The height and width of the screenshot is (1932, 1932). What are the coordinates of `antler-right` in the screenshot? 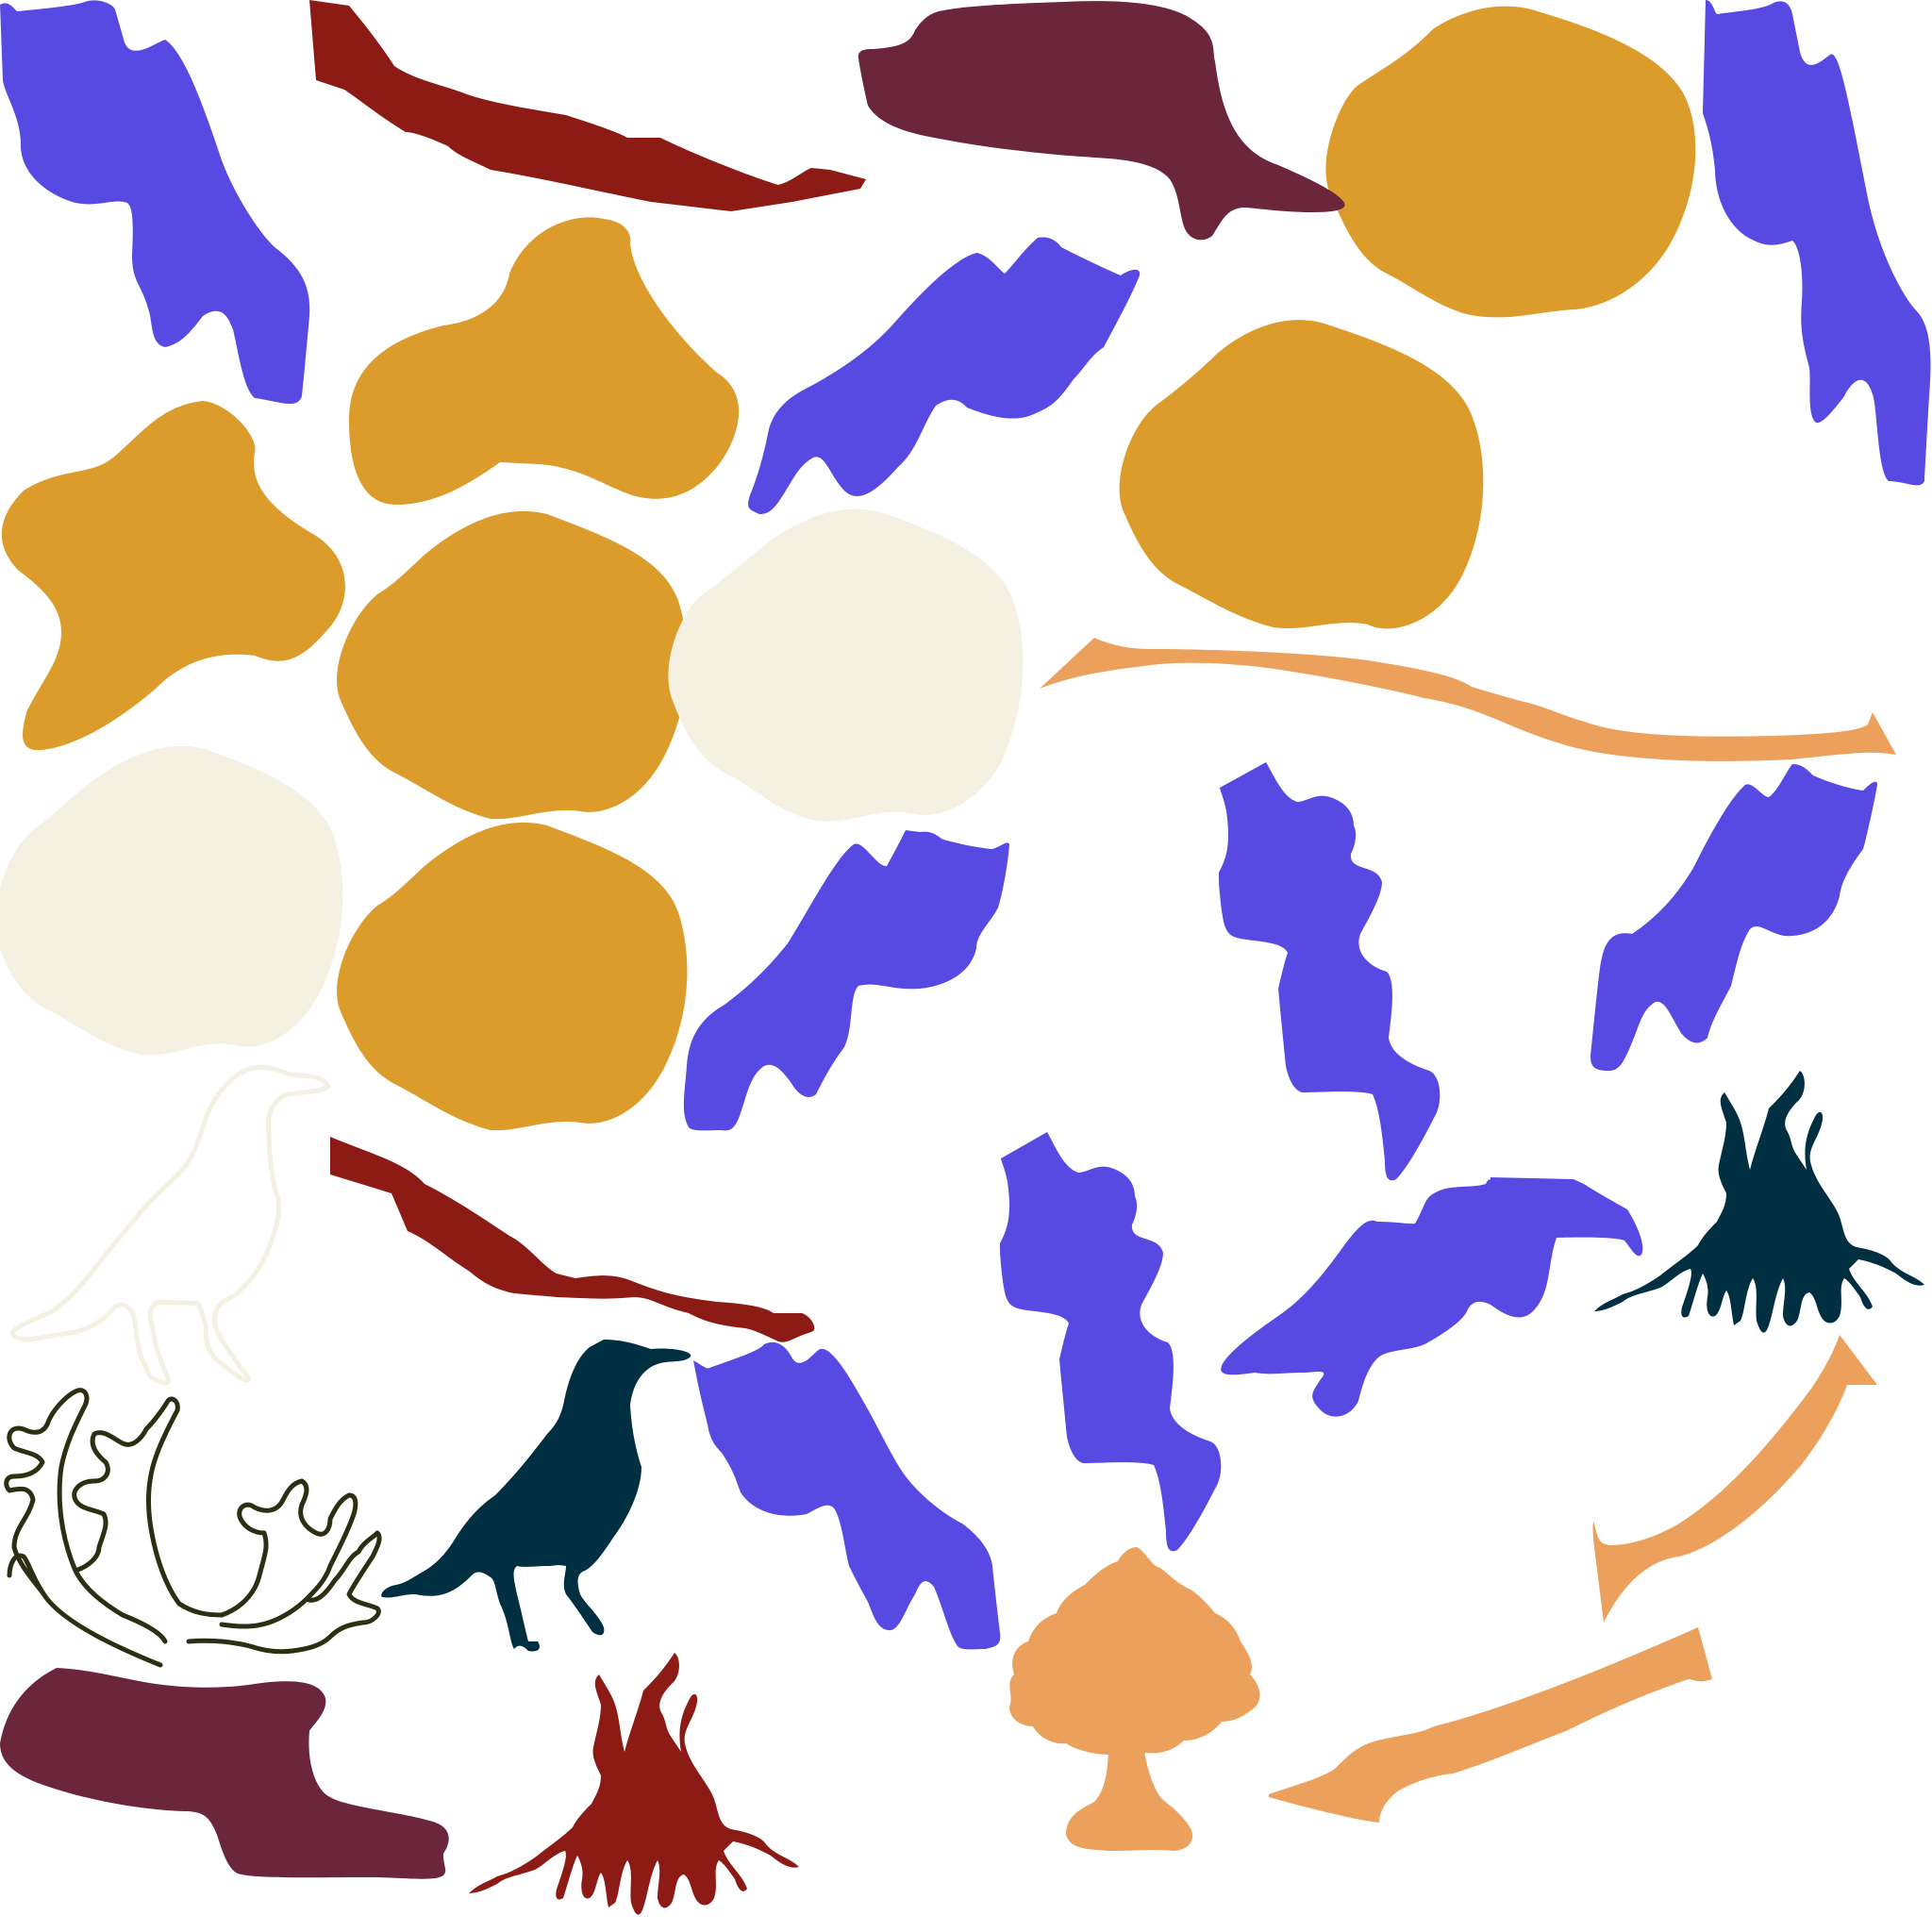 It's located at (284, 1567).